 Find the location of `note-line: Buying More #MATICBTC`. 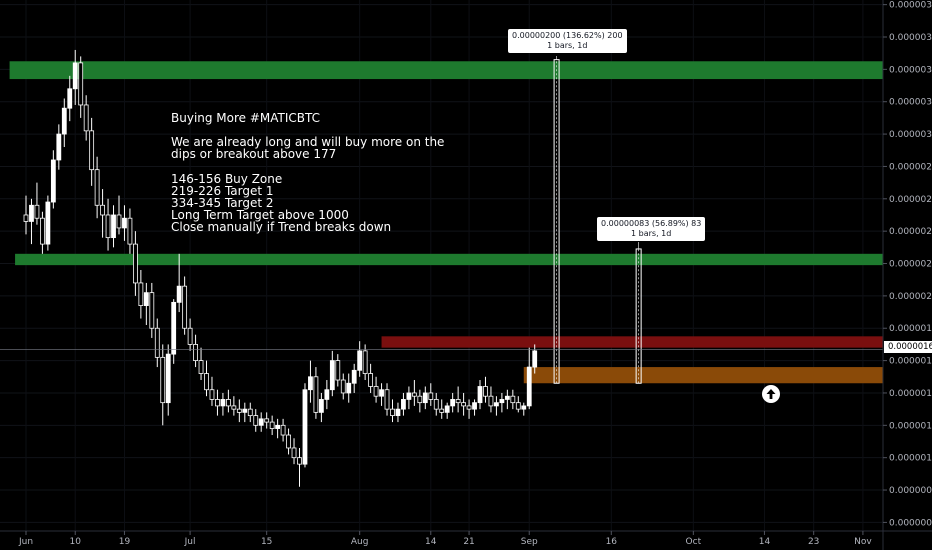

note-line: Buying More #MATICBTC is located at coordinates (246, 118).